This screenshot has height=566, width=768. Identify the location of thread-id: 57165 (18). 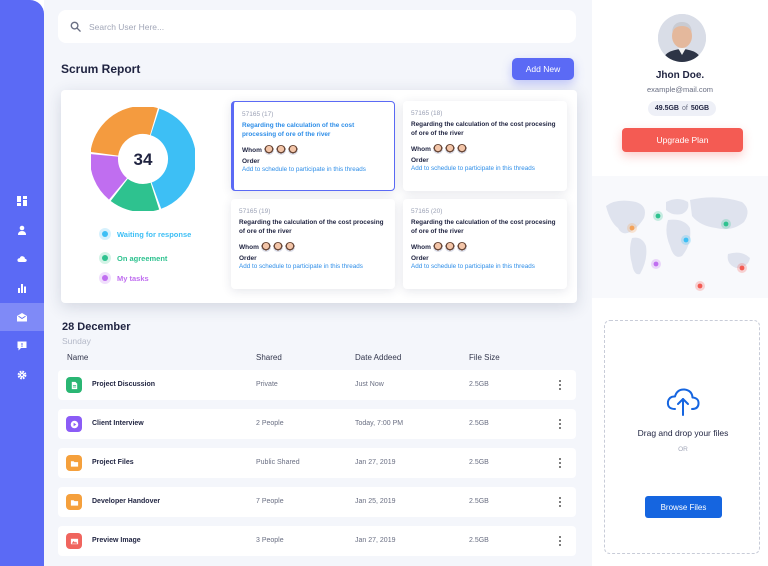
(427, 113).